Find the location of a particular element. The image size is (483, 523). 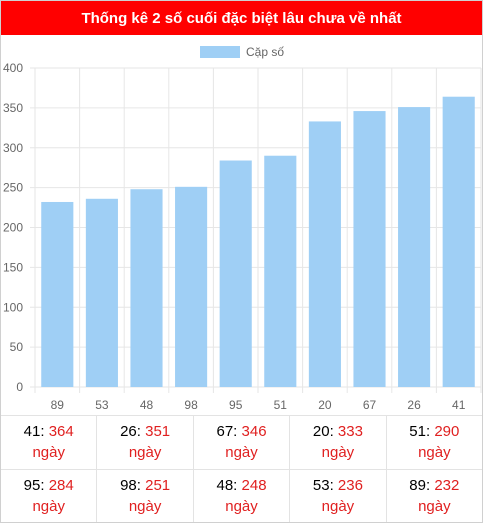

stat-number: 95 is located at coordinates (32, 485).